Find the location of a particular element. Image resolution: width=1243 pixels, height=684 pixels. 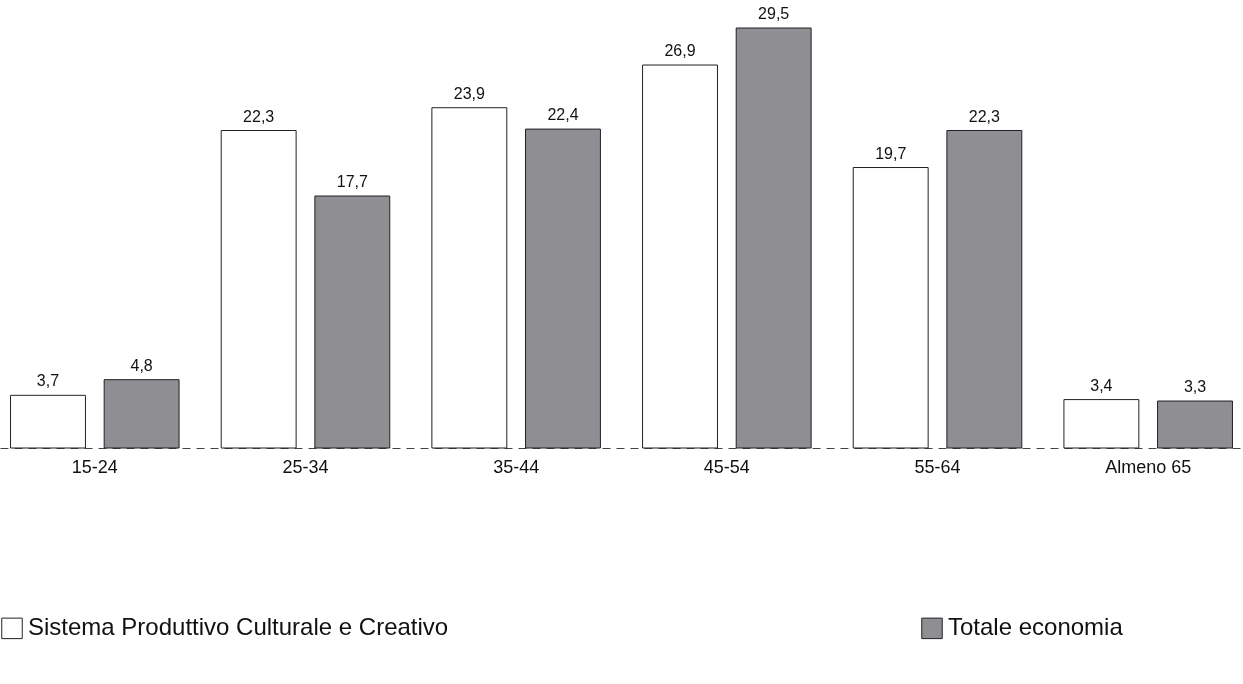

x-tick-label: 25-34 is located at coordinates (305, 466).